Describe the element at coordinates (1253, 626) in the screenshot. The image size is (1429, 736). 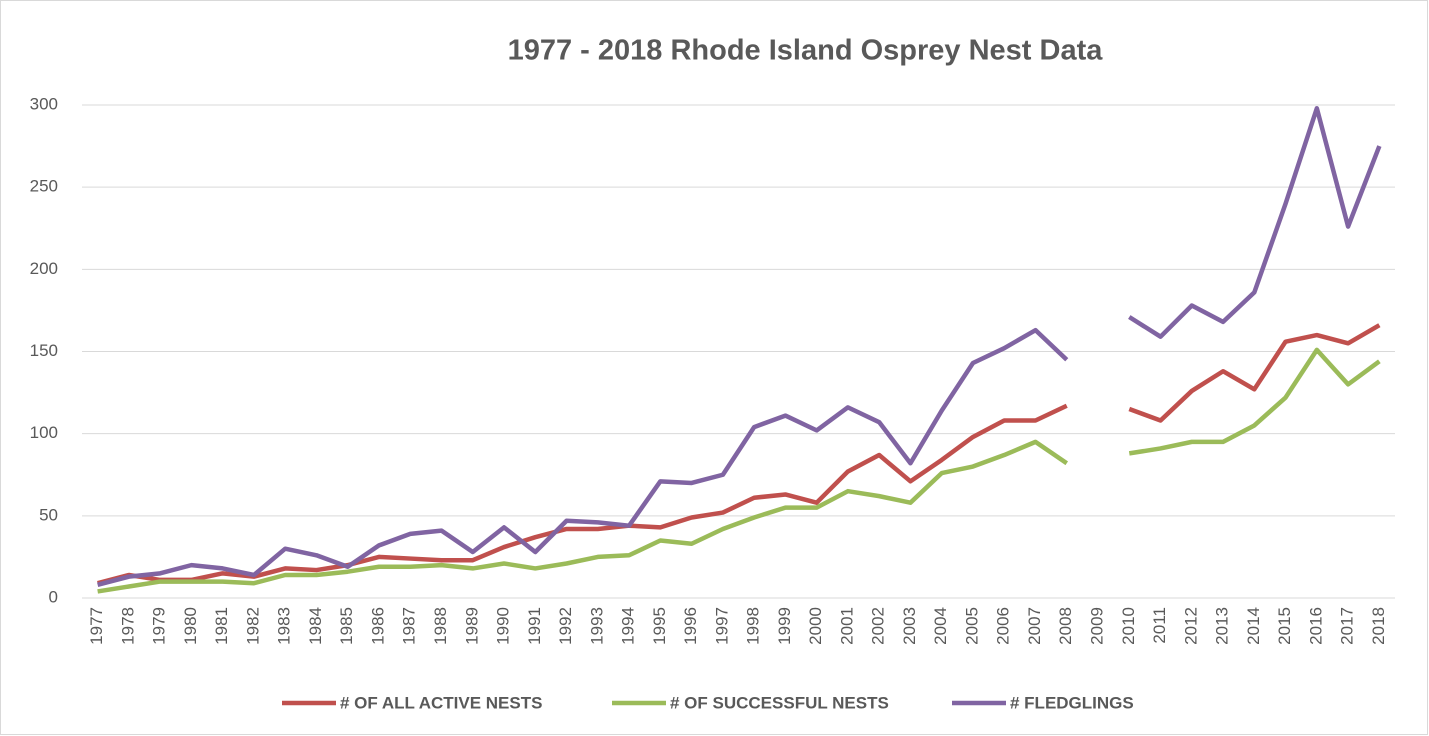
I see `x-tick-label: 2014` at that location.